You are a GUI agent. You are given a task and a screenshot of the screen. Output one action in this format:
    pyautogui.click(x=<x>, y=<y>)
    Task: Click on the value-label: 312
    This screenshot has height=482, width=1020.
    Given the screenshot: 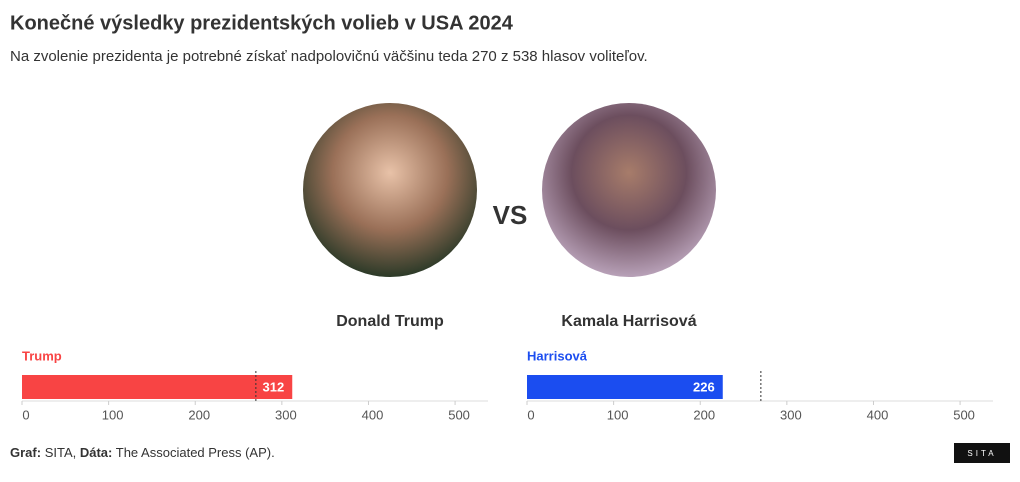 What is the action you would take?
    pyautogui.click(x=274, y=386)
    